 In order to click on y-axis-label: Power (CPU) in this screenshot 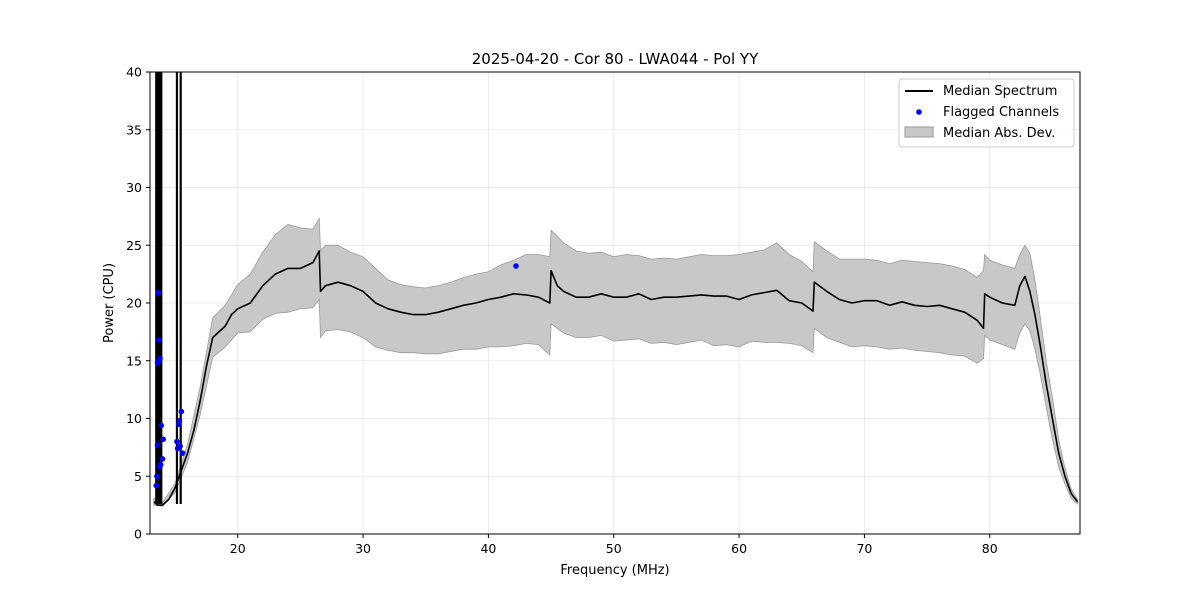, I will do `click(109, 303)`.